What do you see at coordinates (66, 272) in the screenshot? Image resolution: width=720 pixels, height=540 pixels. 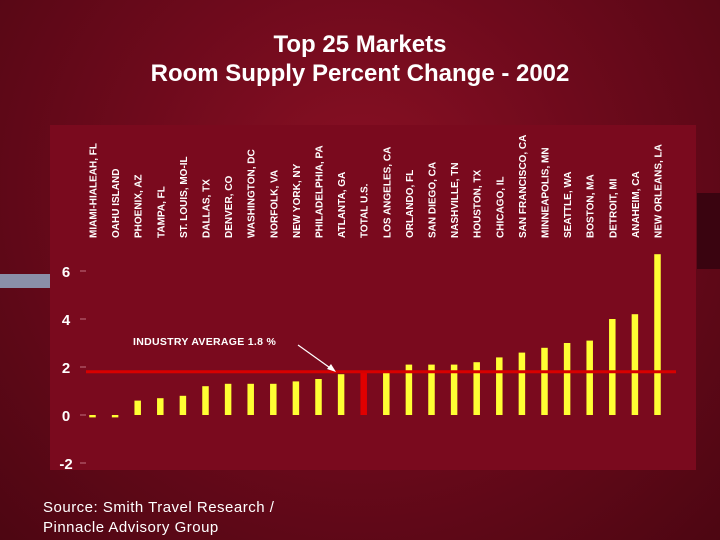 I see `y-tick-label: 6` at bounding box center [66, 272].